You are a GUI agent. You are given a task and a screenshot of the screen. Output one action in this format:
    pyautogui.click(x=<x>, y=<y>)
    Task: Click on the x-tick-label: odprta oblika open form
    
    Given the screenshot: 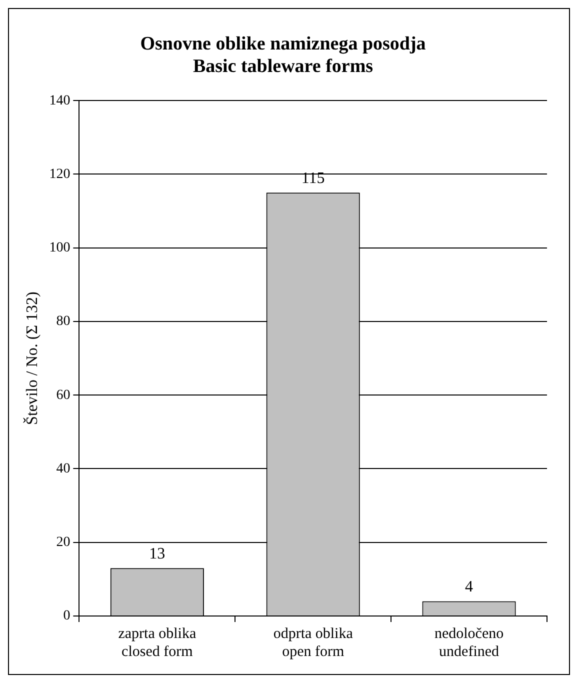 What is the action you would take?
    pyautogui.click(x=313, y=643)
    